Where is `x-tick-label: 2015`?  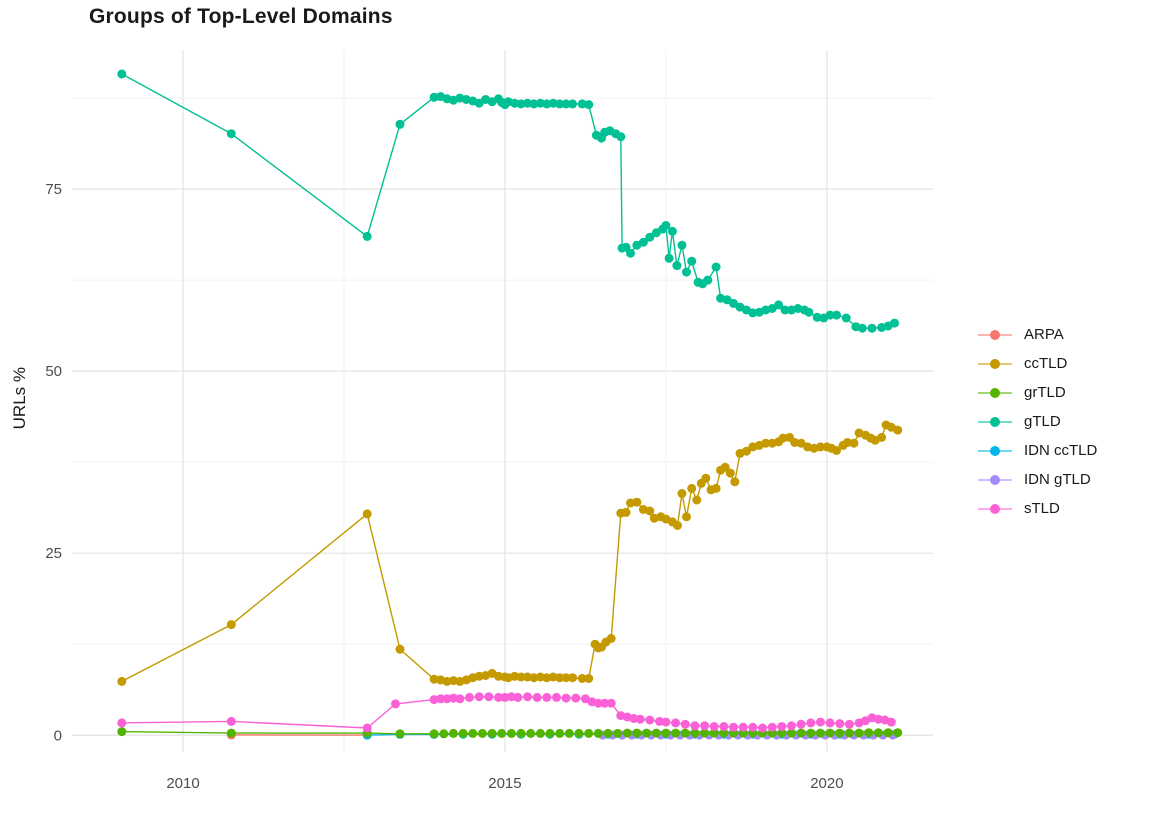 x-tick-label: 2015 is located at coordinates (504, 783).